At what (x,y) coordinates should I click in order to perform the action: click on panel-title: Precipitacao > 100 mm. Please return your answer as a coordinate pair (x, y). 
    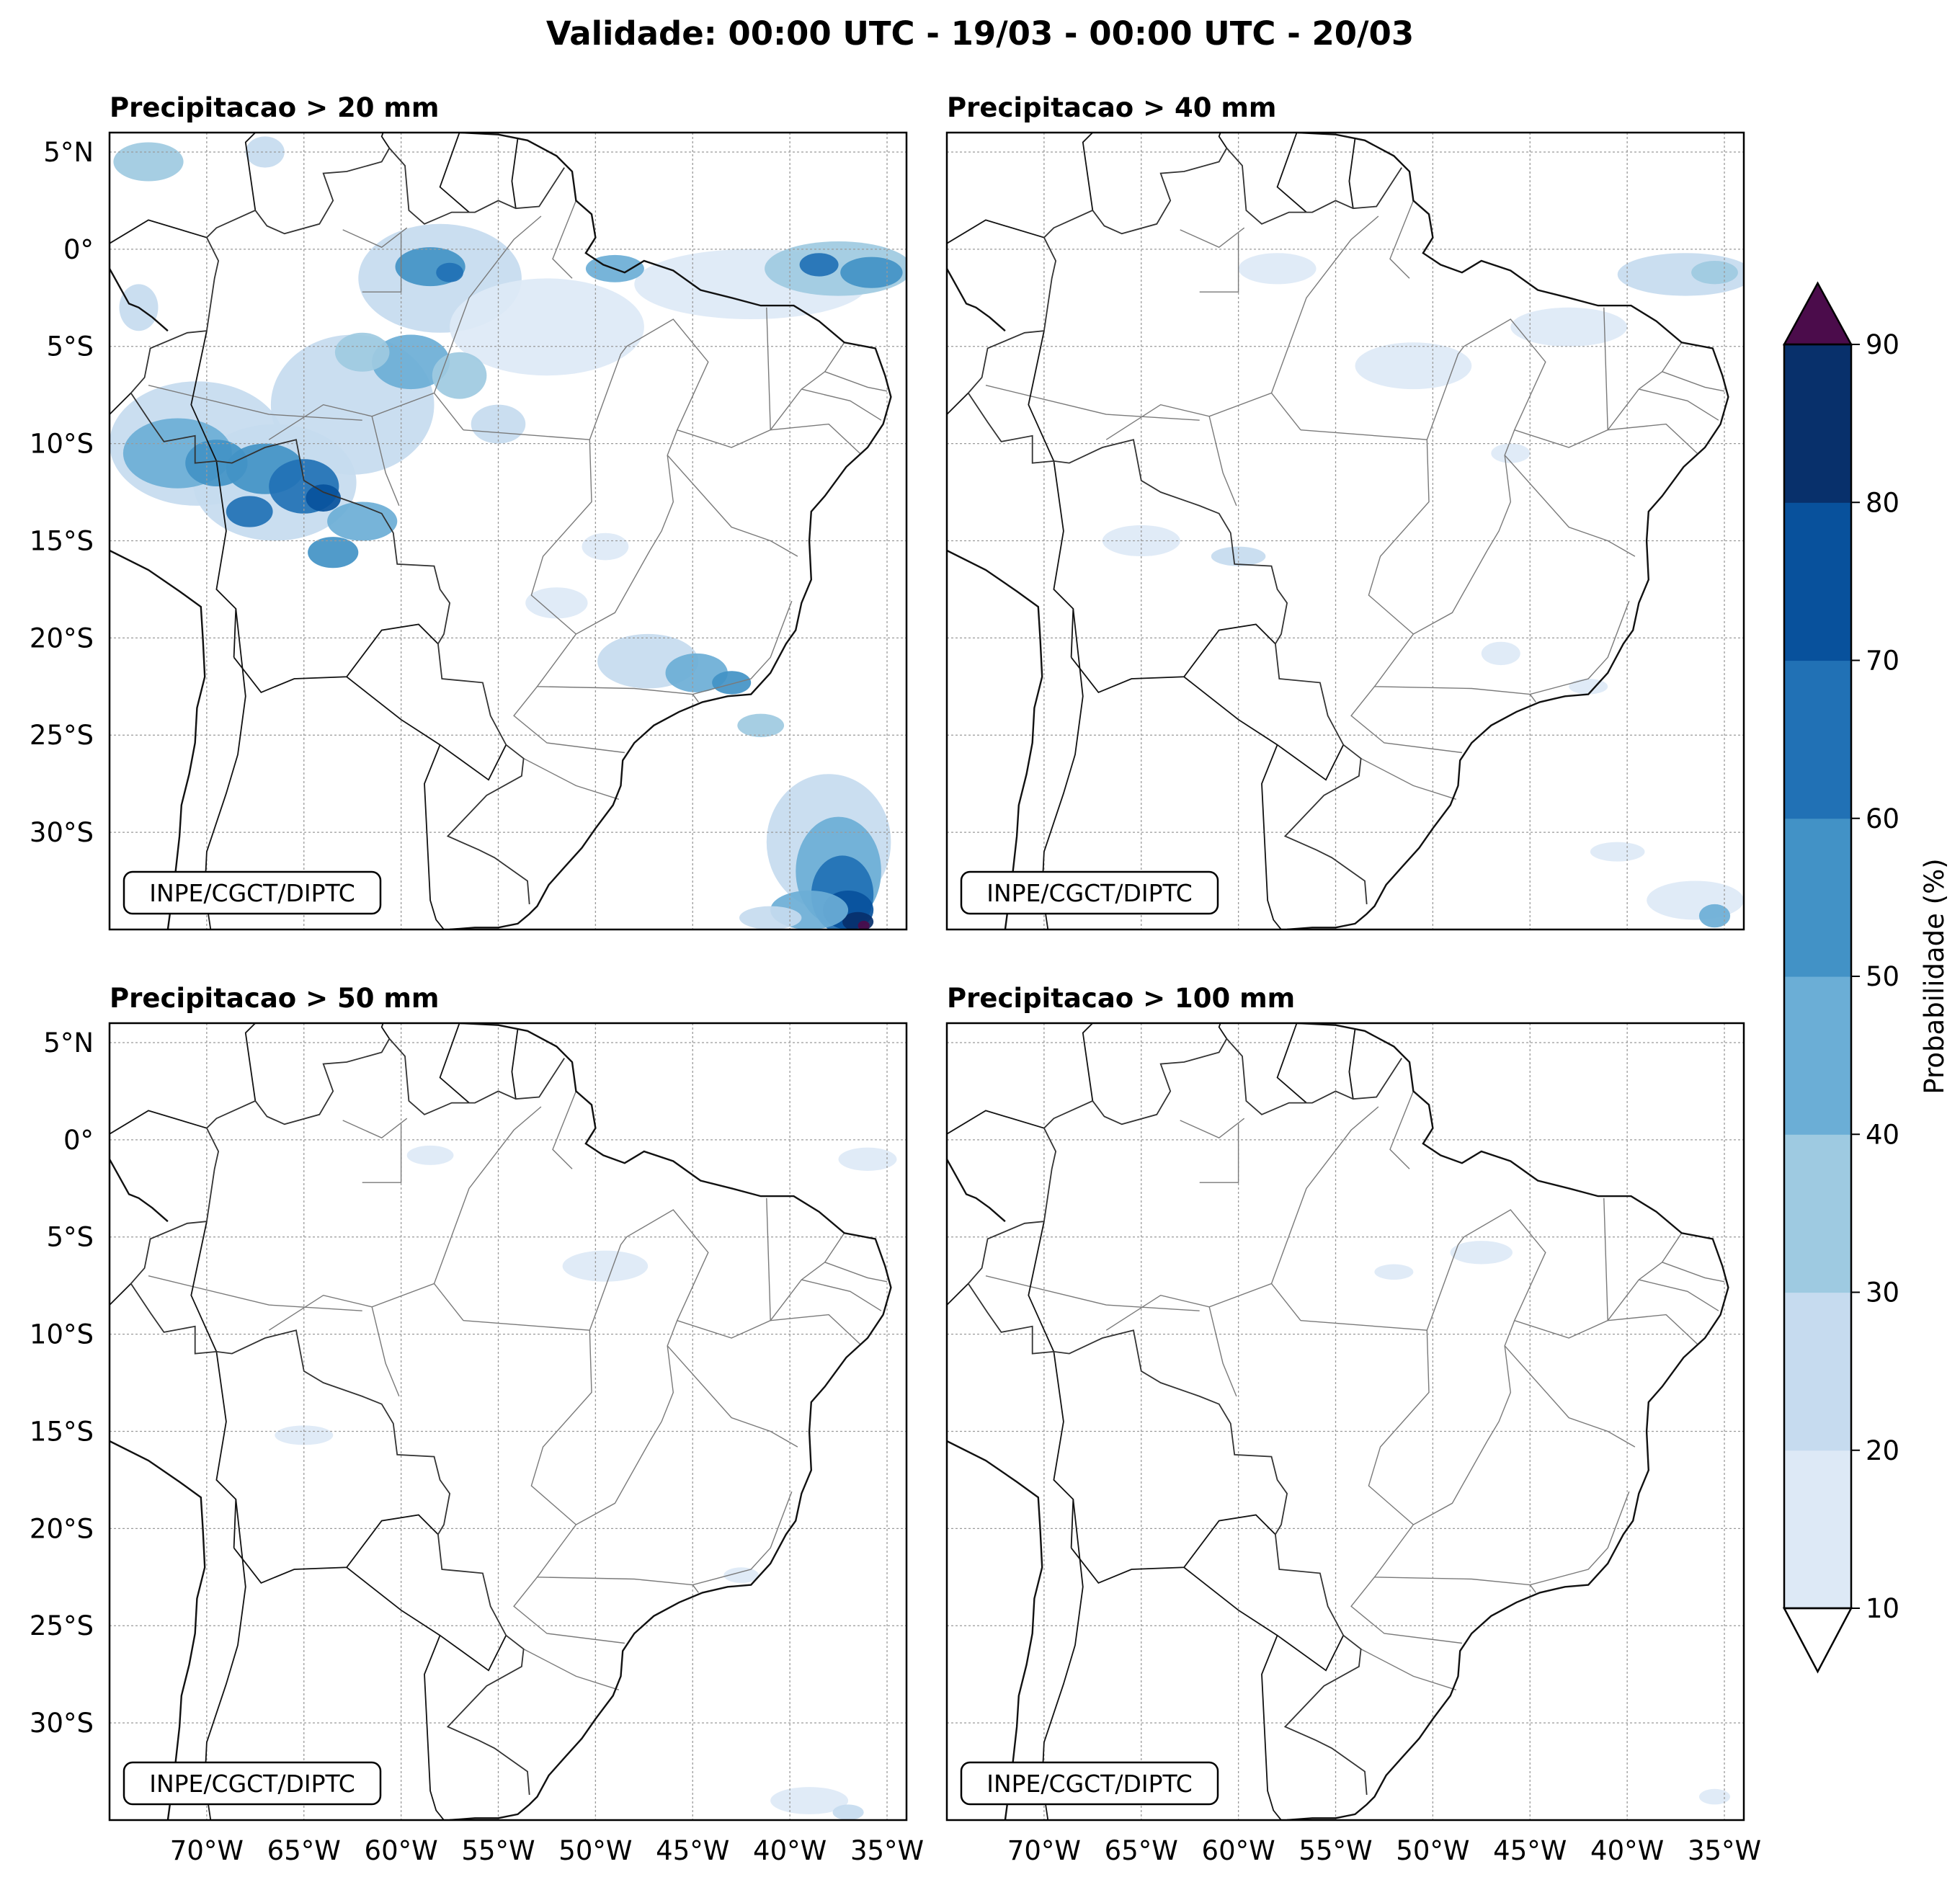
    Looking at the image, I should click on (1121, 999).